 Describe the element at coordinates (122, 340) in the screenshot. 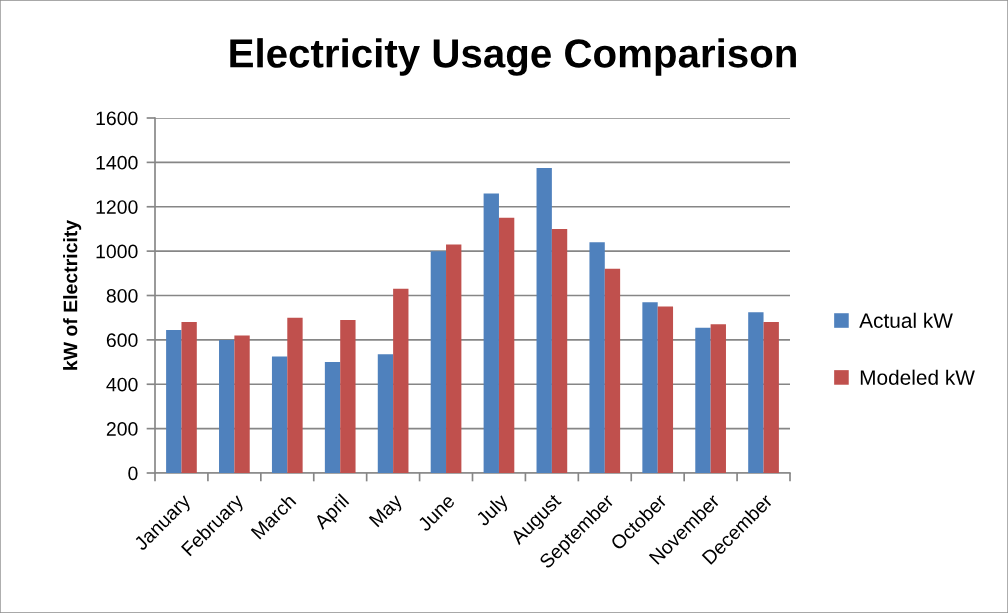

I see `y-tick-label: 600` at that location.